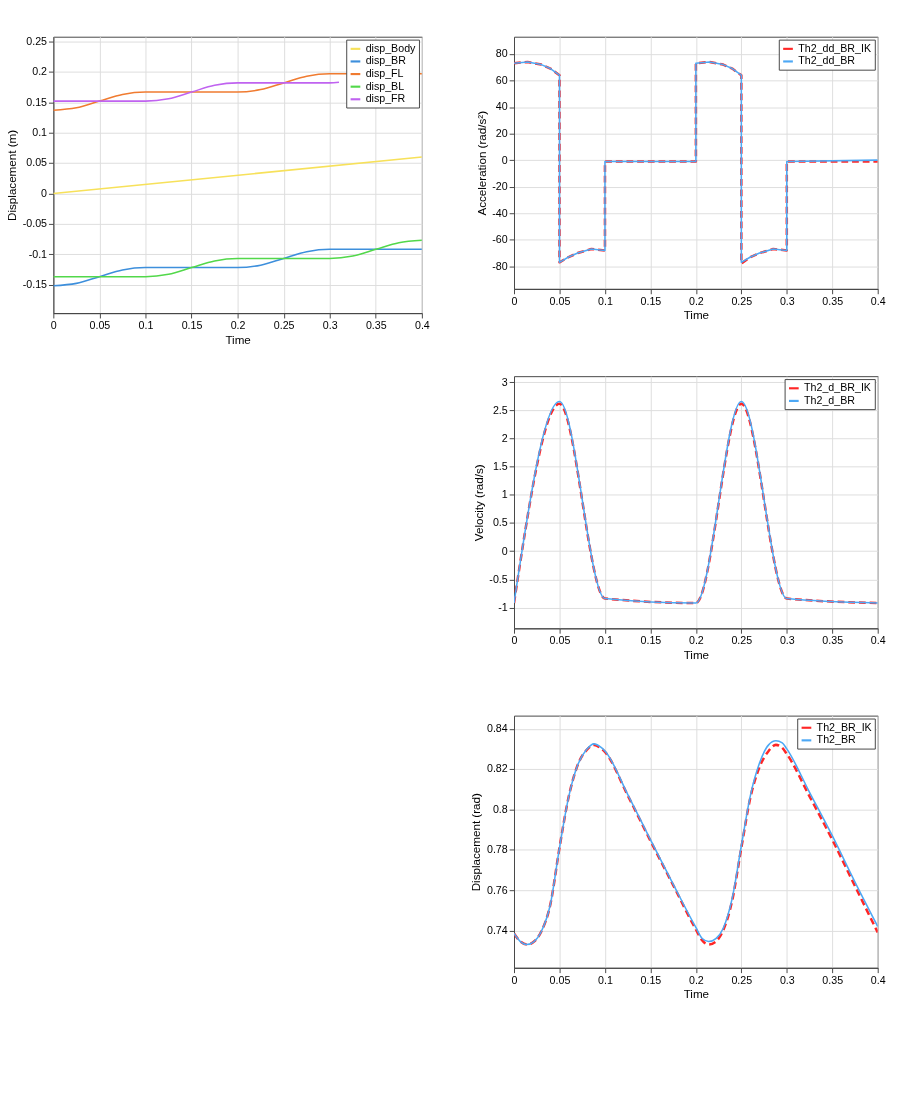 This screenshot has height=1112, width=901. Describe the element at coordinates (37, 101) in the screenshot. I see `y-tick-label: 0.15` at that location.